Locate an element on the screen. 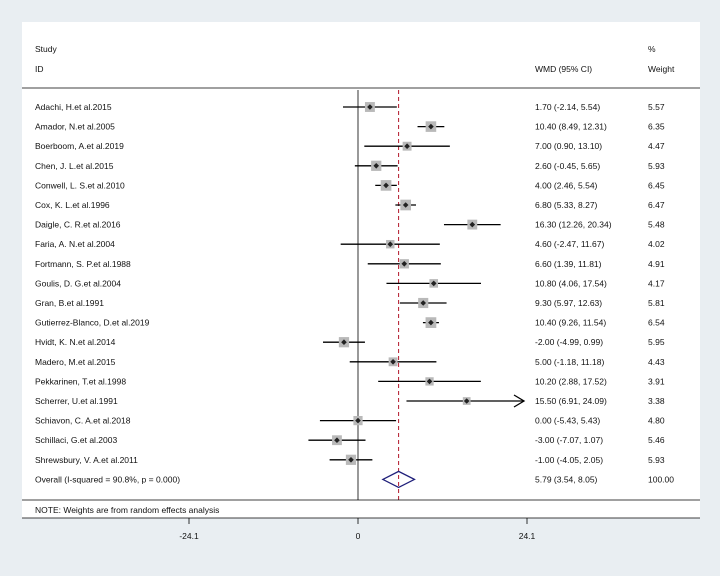 This screenshot has height=576, width=720. study-label: Cox, K. L.et al.1996 is located at coordinates (72, 205).